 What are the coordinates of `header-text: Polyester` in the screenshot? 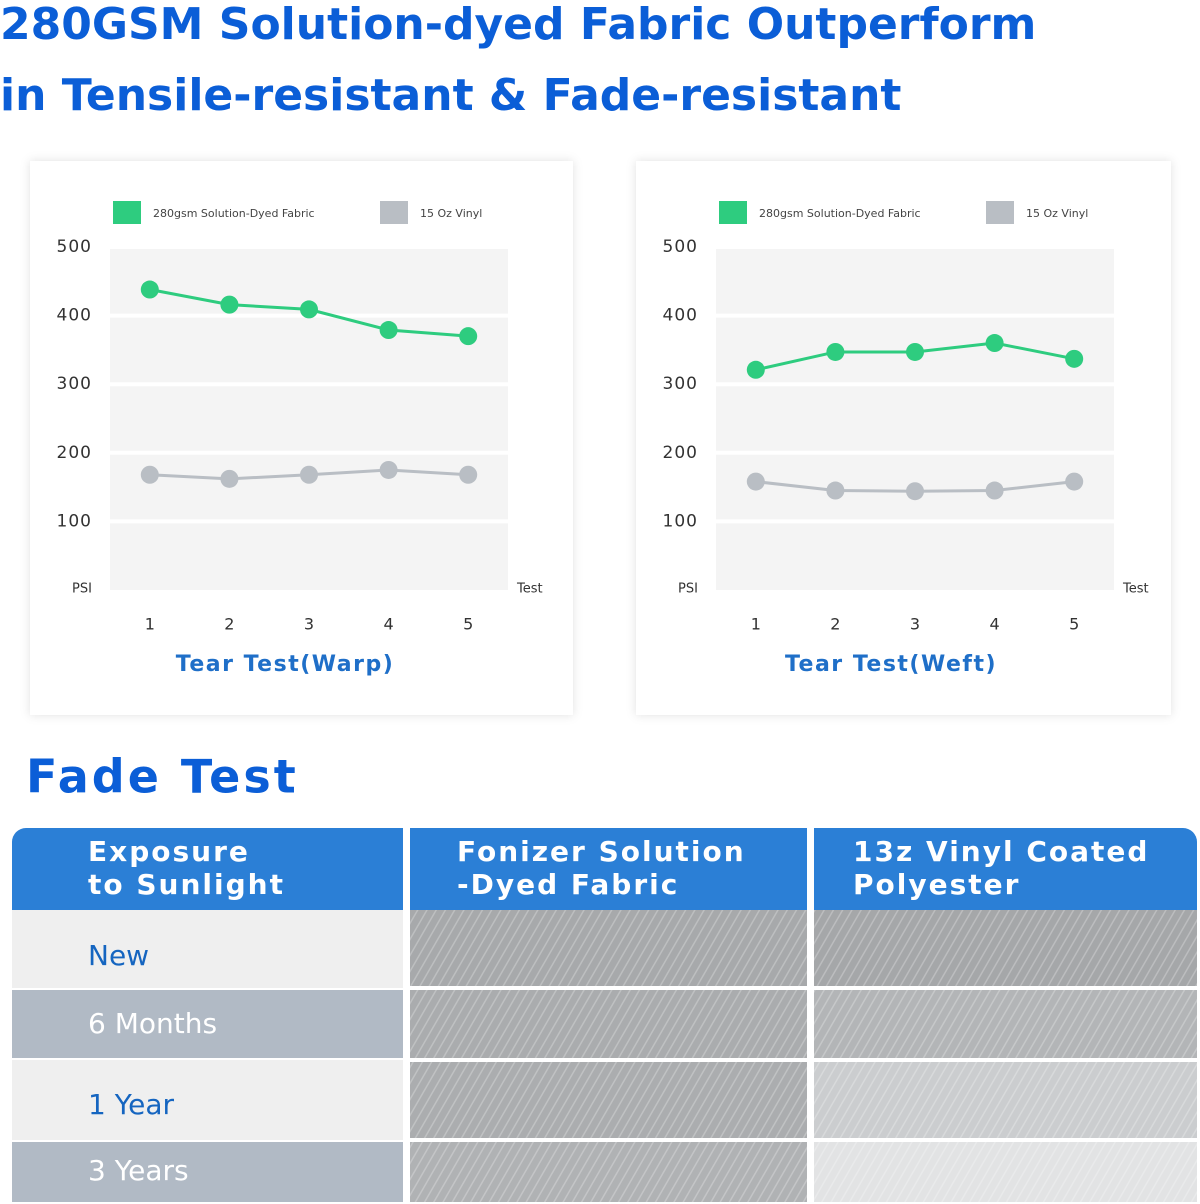 It's located at (936, 884).